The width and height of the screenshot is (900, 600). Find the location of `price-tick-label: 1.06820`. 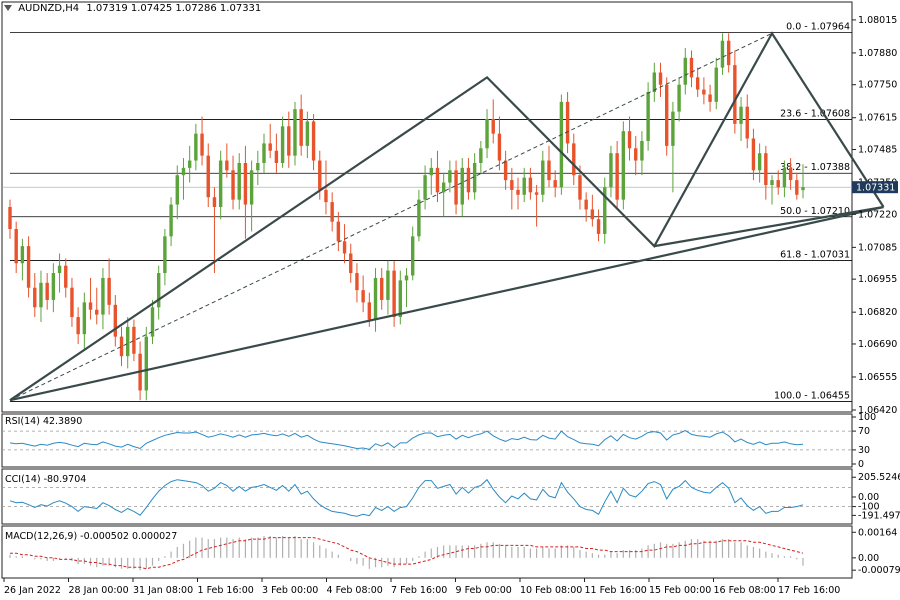

price-tick-label: 1.06820 is located at coordinates (877, 312).